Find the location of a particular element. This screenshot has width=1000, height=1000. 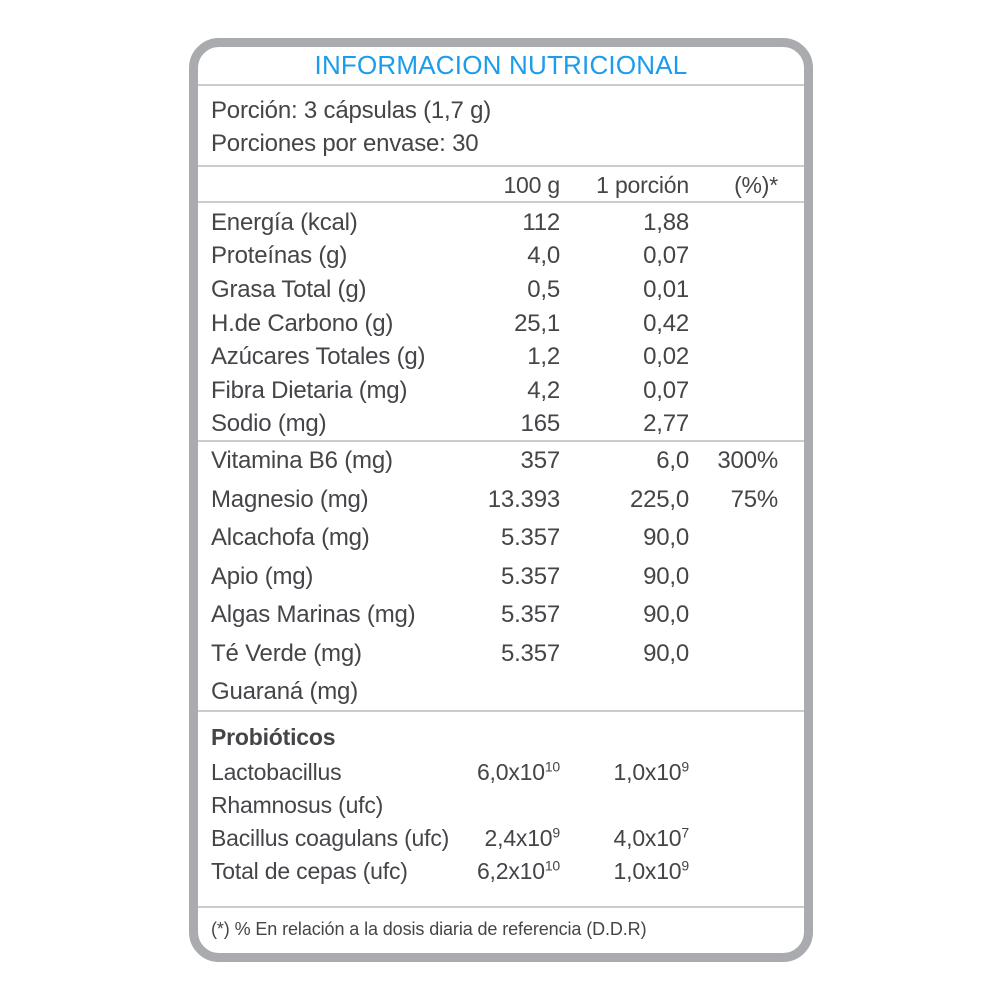

table-row: Total de cepas (ufc) 6,2x10¹⁰ 1,0x109 is located at coordinates (501, 871).